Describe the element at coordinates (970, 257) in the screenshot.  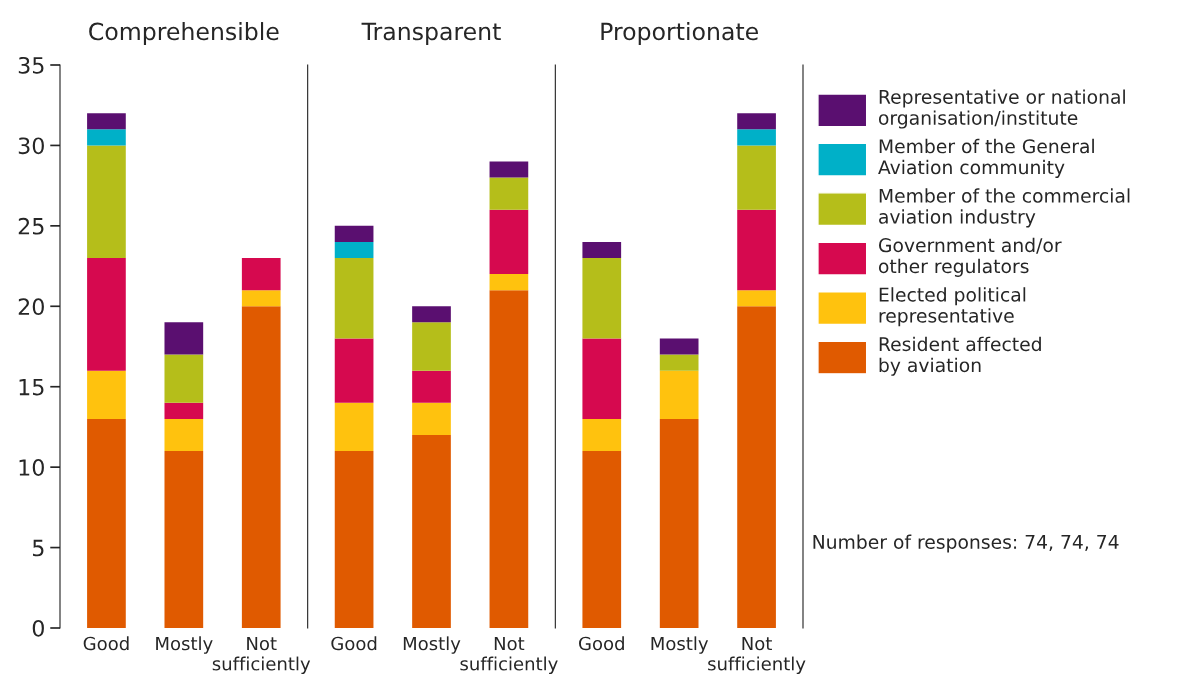
I see `legend-label: Government and/or other regulators` at that location.